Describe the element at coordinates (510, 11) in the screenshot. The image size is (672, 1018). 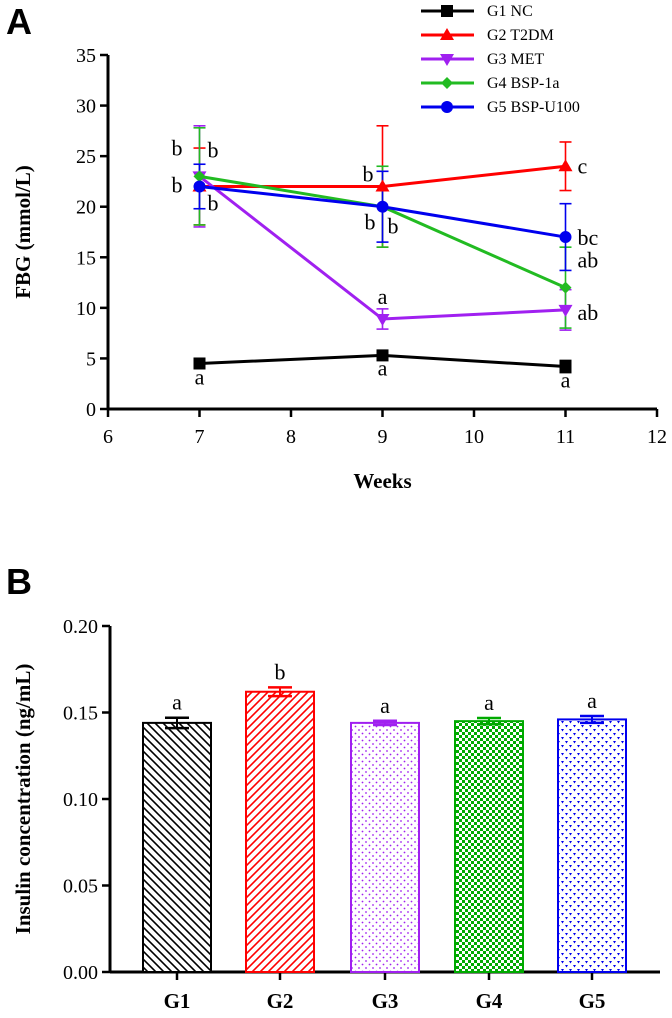
I see `legend-label: G1 NC` at that location.